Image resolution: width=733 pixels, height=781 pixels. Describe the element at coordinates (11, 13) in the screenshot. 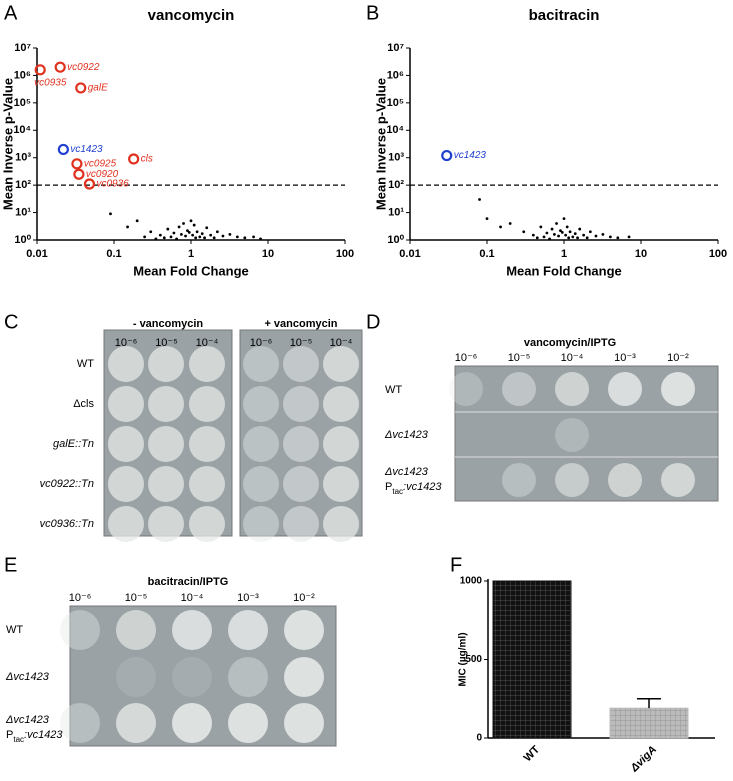

I see `panel-letter: A` at that location.